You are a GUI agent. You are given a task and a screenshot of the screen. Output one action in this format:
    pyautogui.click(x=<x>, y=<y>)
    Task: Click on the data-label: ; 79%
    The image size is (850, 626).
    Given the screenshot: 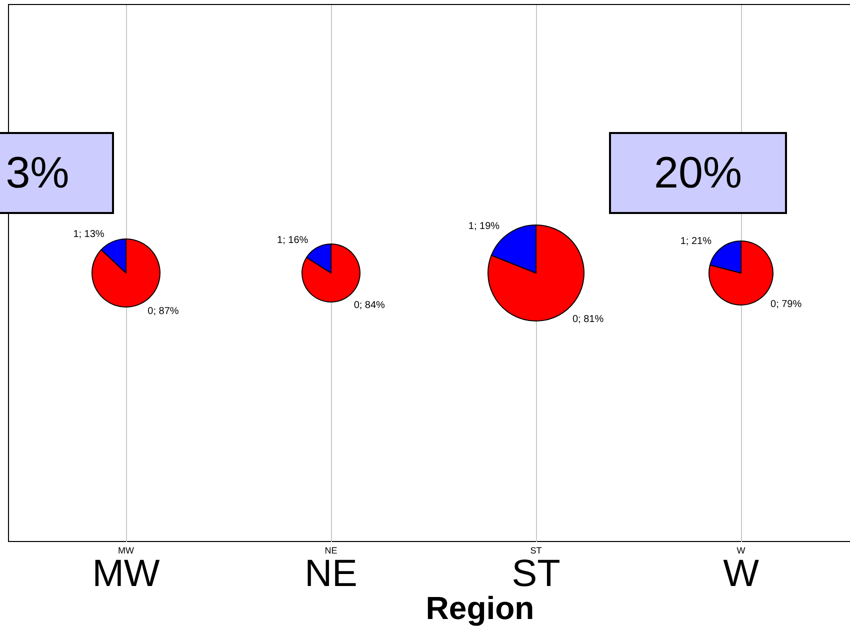 What is the action you would take?
    pyautogui.click(x=789, y=304)
    